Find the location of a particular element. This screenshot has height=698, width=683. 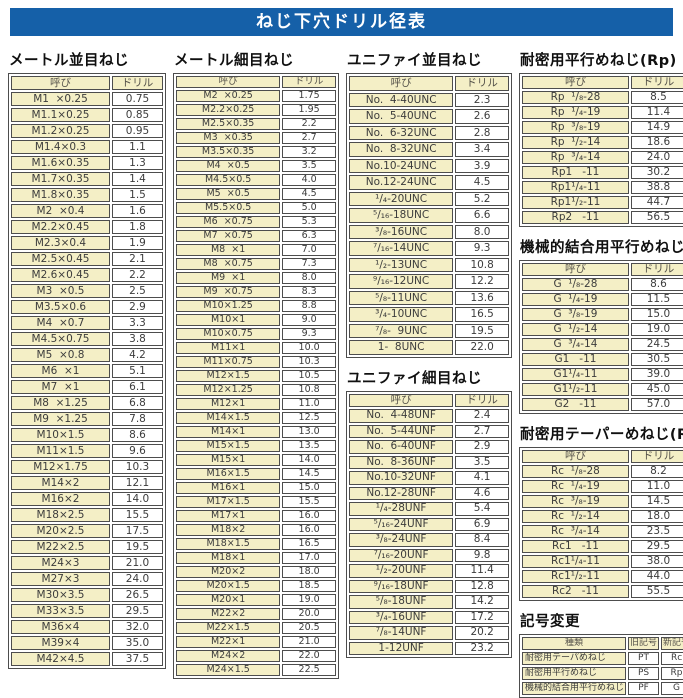

cell-drill: 6.1 is located at coordinates (137, 387).